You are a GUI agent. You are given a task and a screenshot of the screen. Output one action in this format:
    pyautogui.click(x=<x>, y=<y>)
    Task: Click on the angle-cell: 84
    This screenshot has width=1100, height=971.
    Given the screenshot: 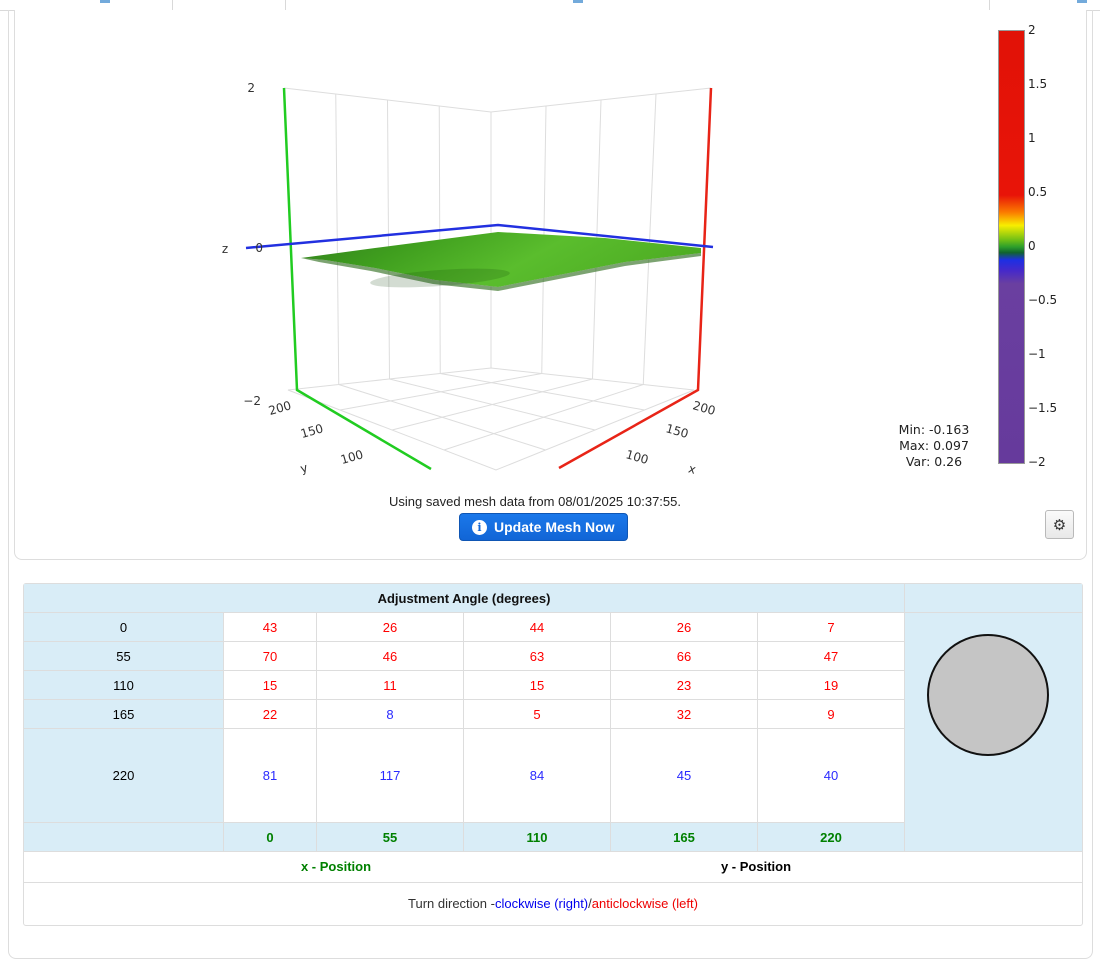 What is the action you would take?
    pyautogui.click(x=537, y=776)
    